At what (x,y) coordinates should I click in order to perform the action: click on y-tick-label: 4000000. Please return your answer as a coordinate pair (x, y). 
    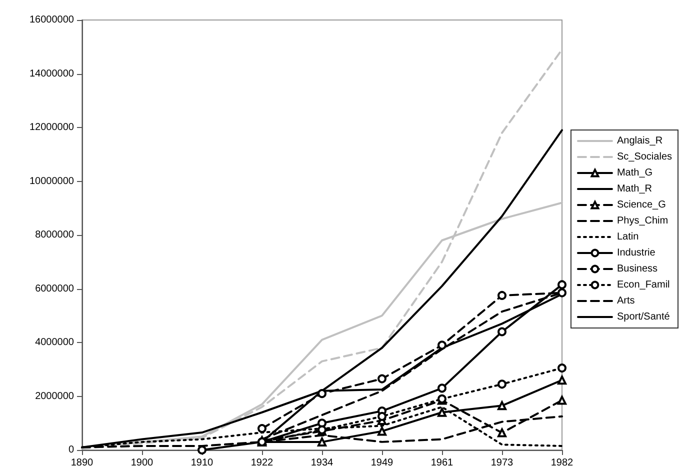
    Looking at the image, I should click on (54, 342).